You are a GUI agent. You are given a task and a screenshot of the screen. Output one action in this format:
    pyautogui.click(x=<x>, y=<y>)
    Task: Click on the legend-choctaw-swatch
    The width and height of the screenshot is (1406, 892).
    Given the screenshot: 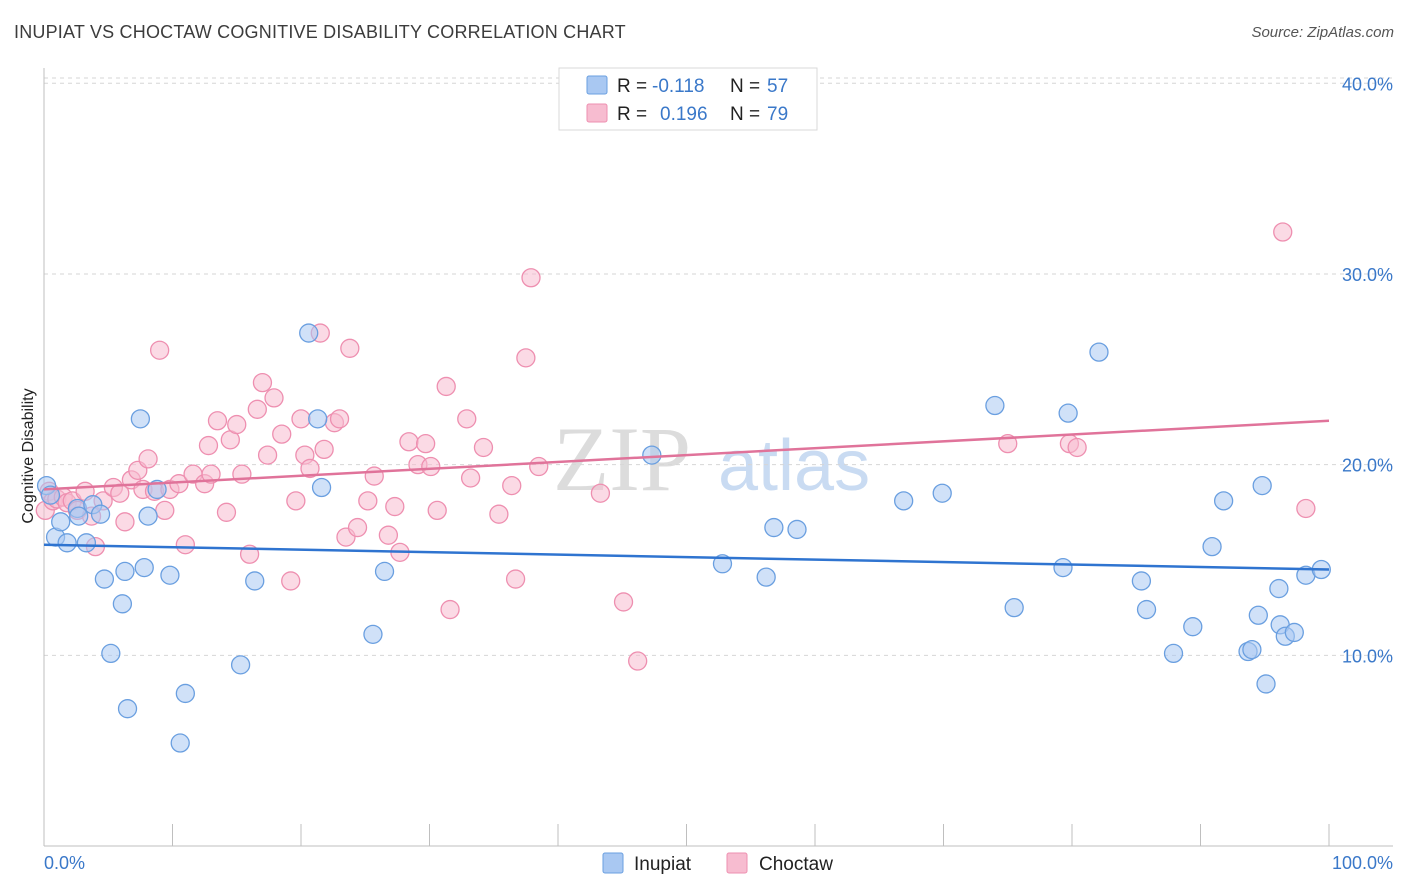 What is the action you would take?
    pyautogui.click(x=597, y=113)
    